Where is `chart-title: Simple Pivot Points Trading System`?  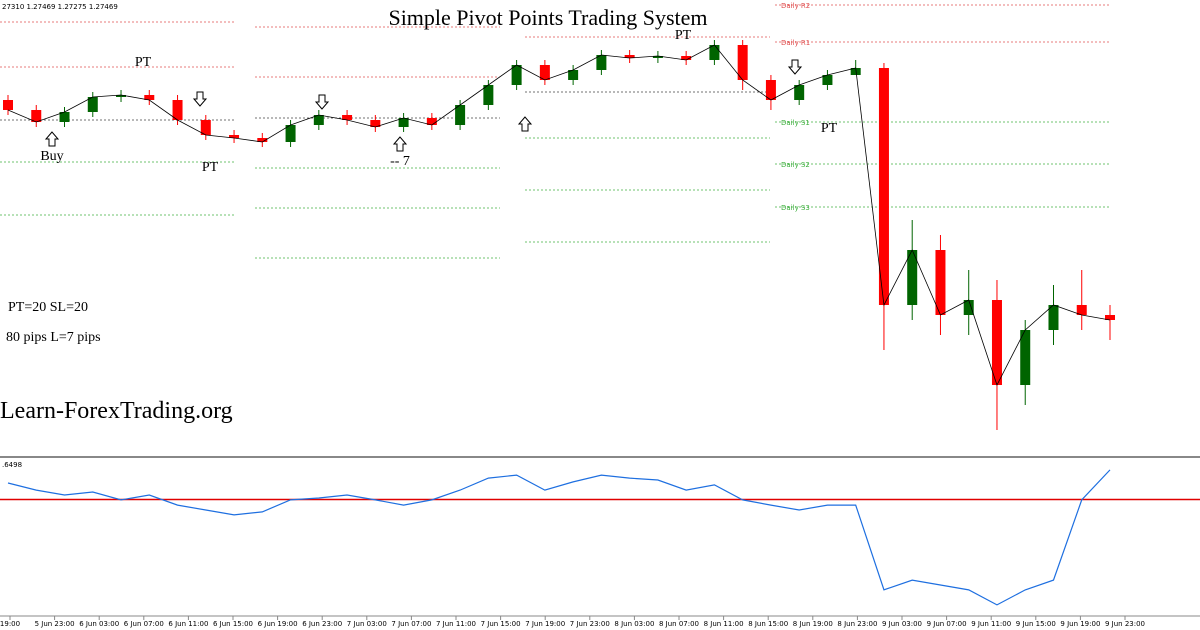
chart-title: Simple Pivot Points Trading System is located at coordinates (547, 17).